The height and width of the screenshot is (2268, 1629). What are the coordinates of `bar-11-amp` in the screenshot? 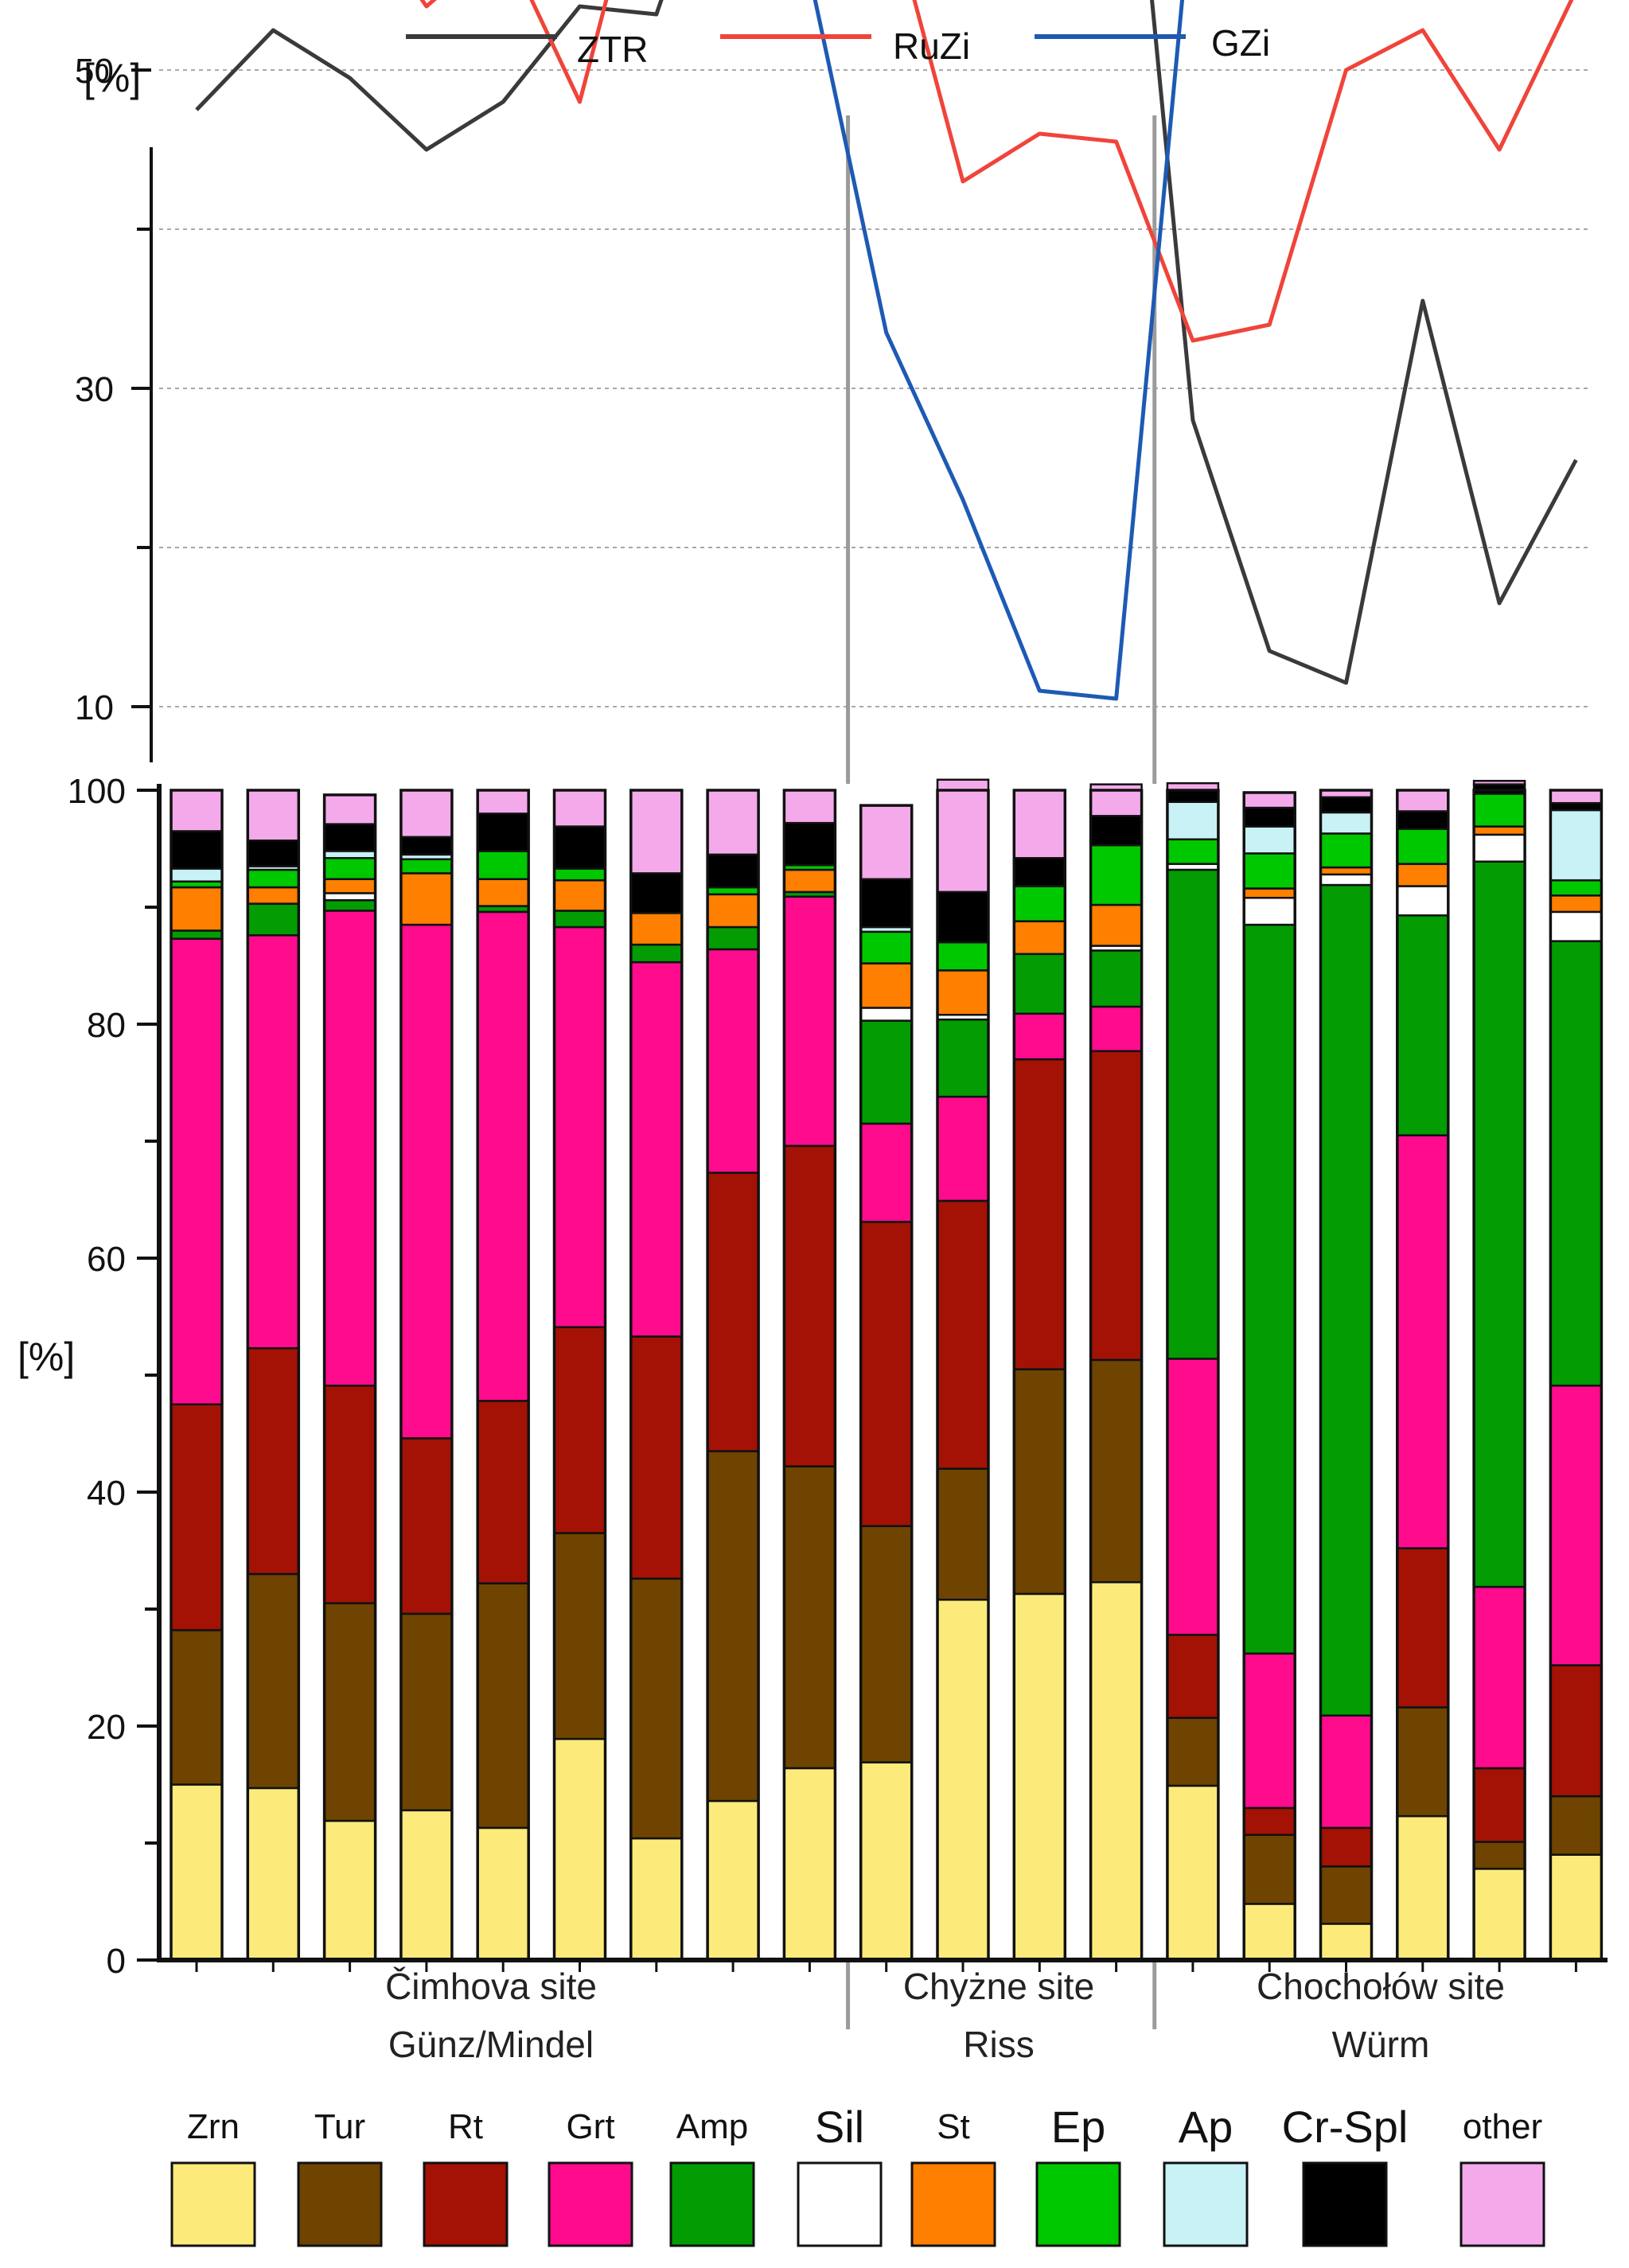 It's located at (963, 1058).